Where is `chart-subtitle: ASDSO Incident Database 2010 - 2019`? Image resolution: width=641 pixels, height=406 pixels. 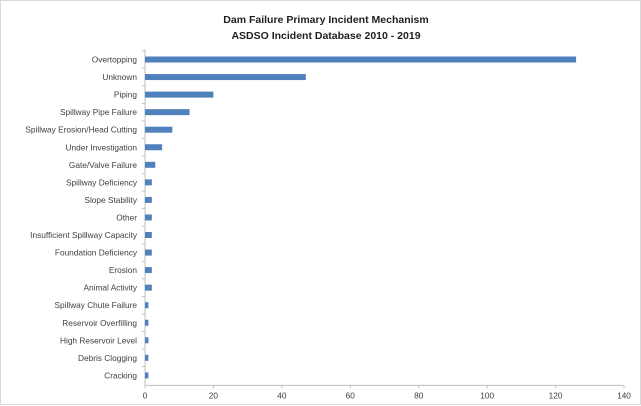
chart-subtitle: ASDSO Incident Database 2010 - 2019 is located at coordinates (325, 36).